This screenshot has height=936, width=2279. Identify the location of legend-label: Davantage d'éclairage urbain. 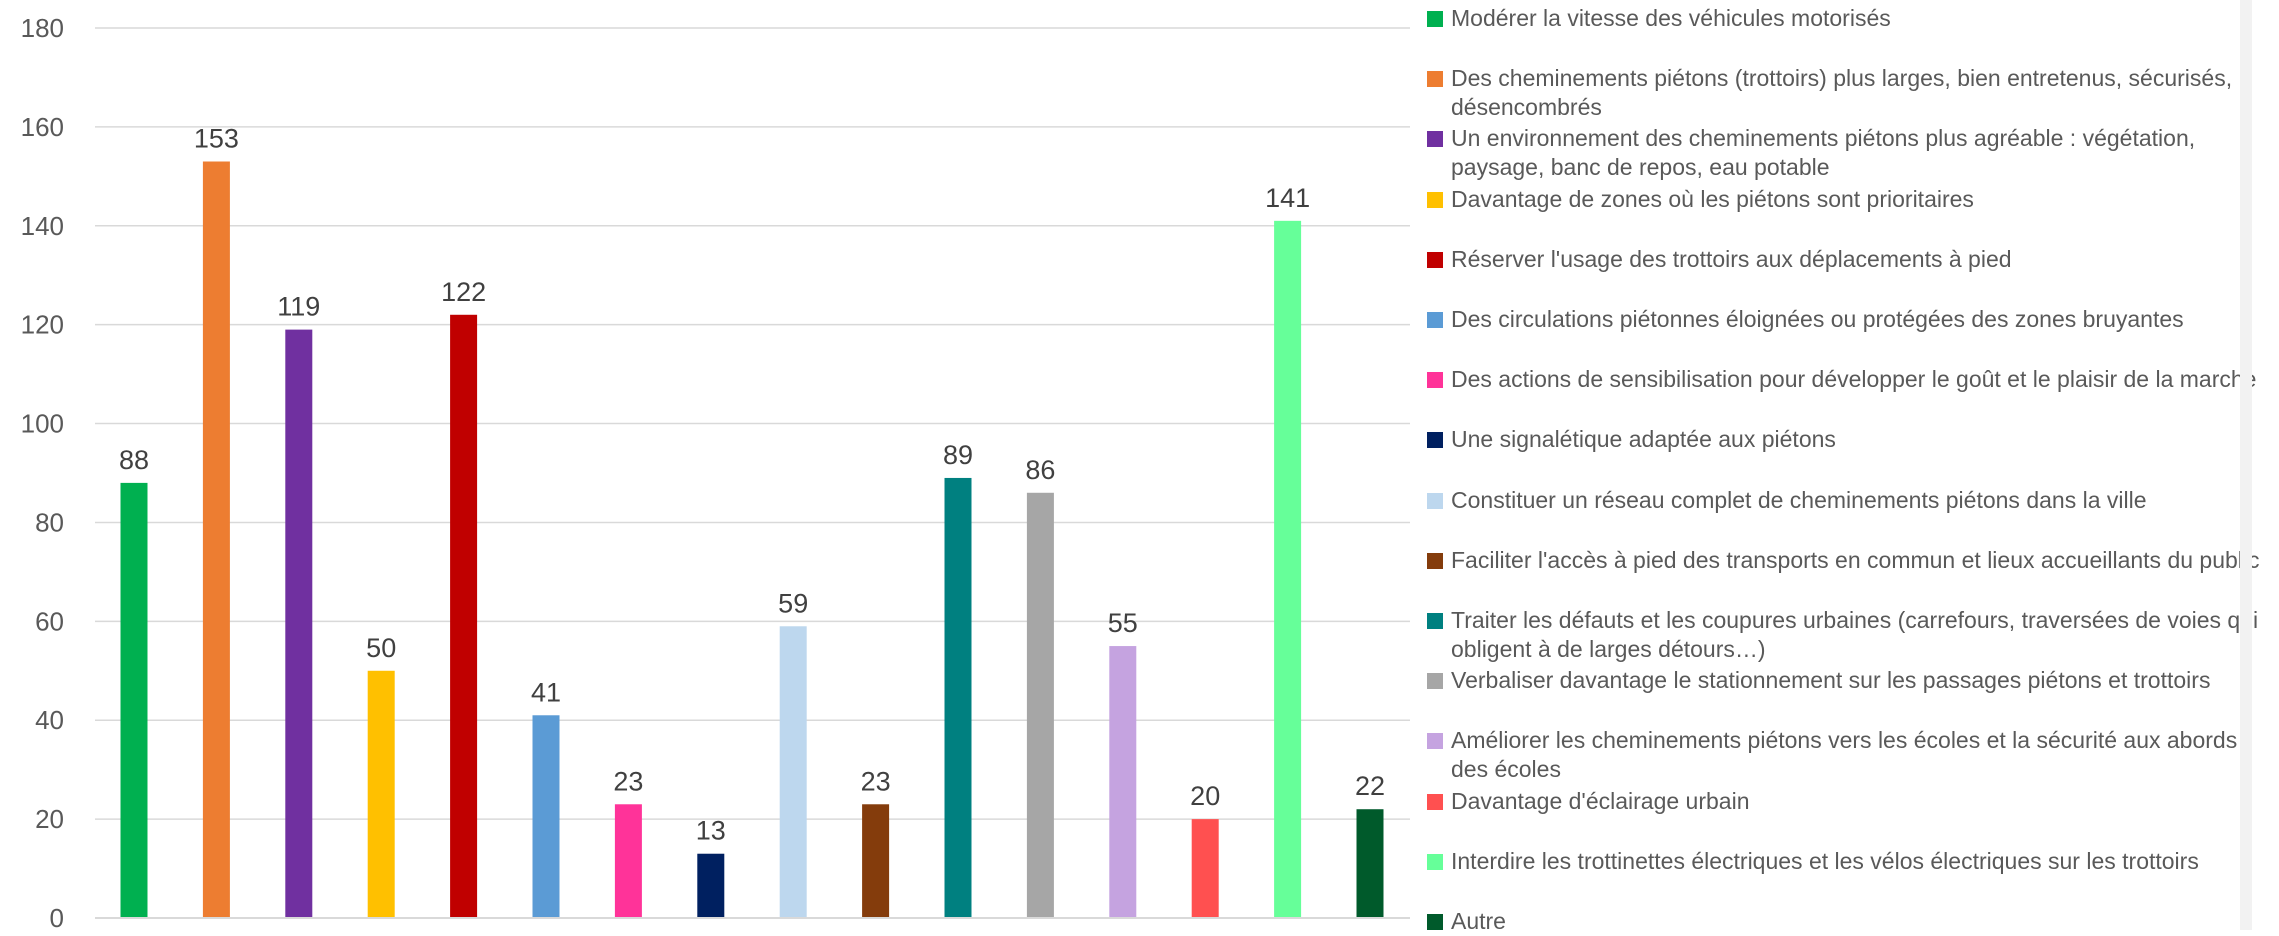
(1600, 800).